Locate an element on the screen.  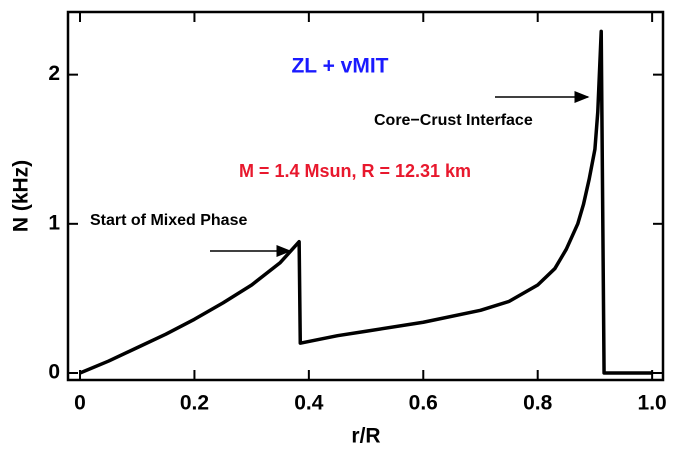
annotation: ZL + vMIT is located at coordinates (339, 66).